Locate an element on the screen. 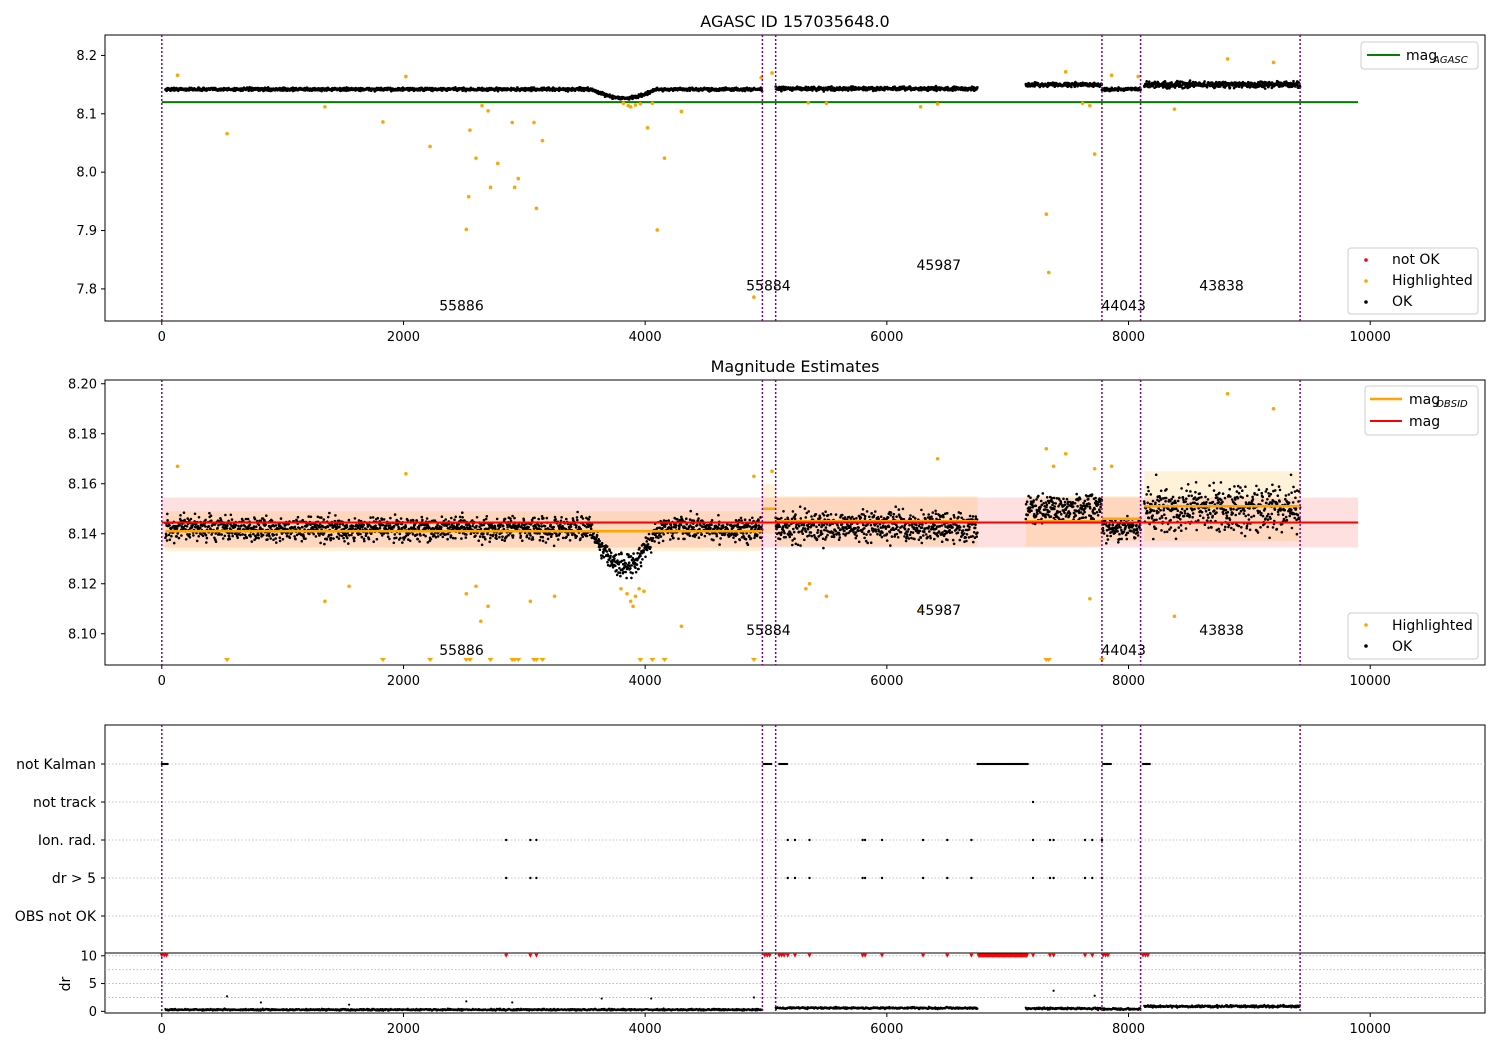  estimates-panel-title: Magnitude Estimates is located at coordinates (795, 366).